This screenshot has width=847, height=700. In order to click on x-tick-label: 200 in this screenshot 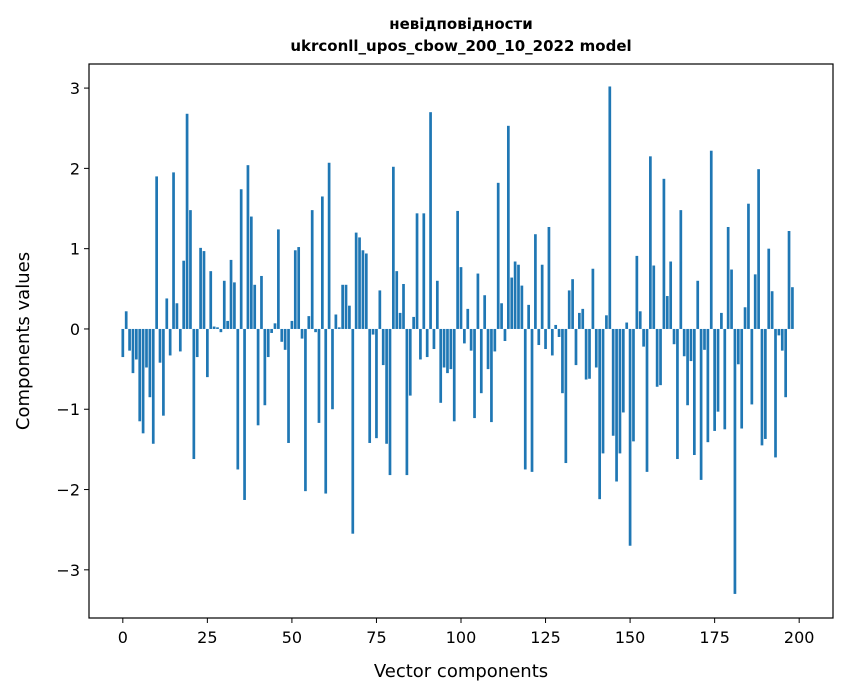, I will do `click(799, 637)`.